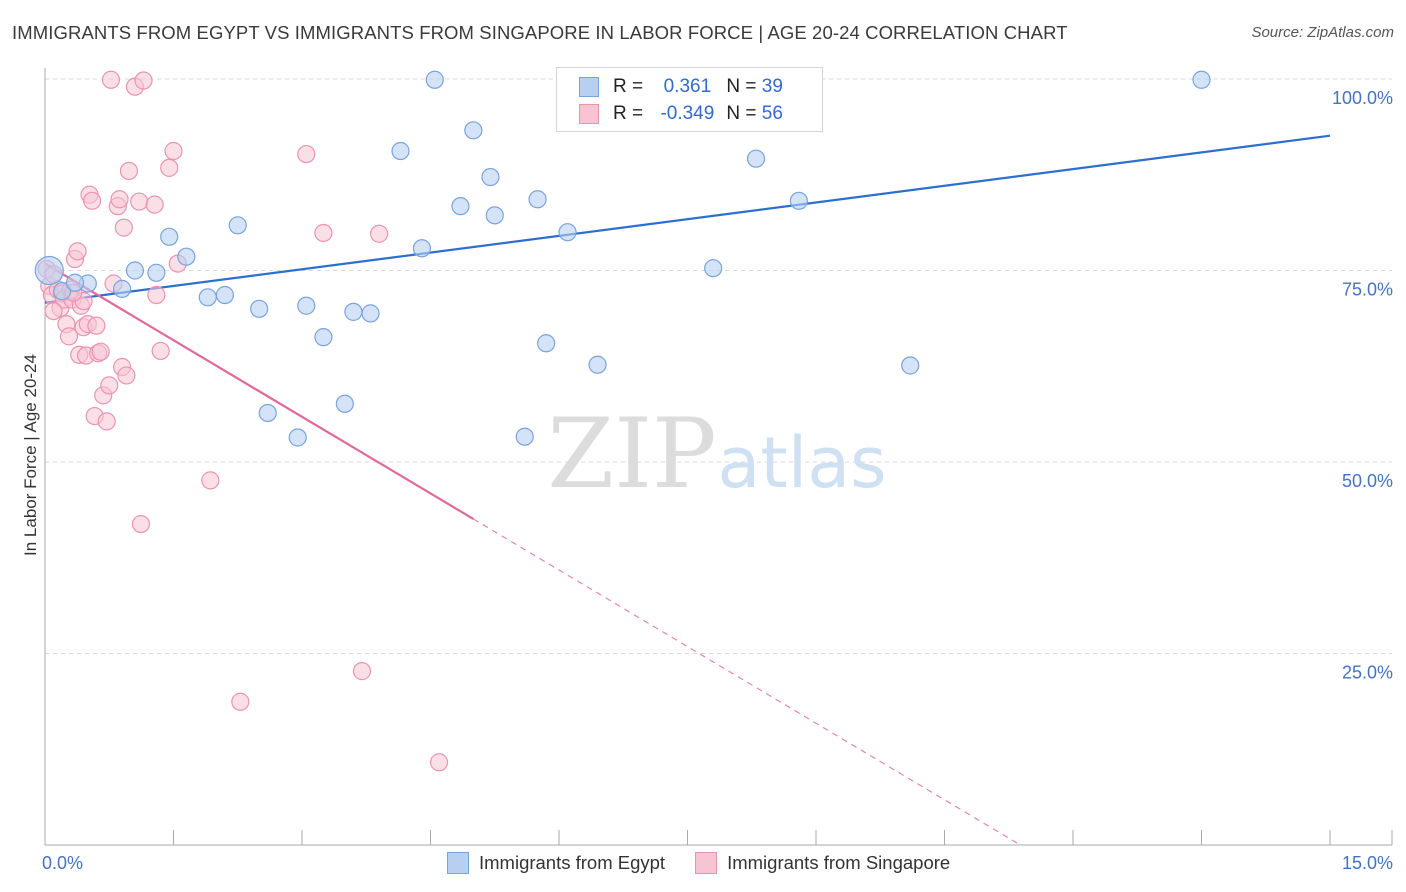  What do you see at coordinates (747, 682) in the screenshot?
I see `singapore-trendline-extension` at bounding box center [747, 682].